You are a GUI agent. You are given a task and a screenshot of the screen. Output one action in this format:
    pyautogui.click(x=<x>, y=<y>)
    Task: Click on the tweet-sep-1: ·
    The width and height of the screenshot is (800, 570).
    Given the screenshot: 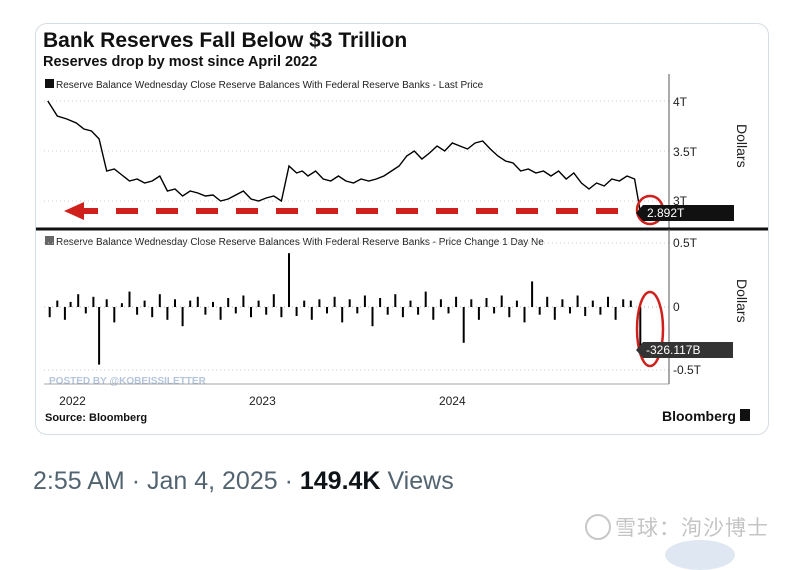 What is the action you would take?
    pyautogui.click(x=136, y=481)
    